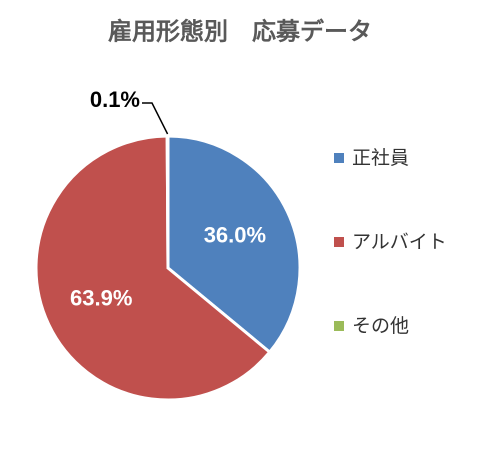  I want to click on chart-title: 雇用形態別 応募データ, so click(240, 31).